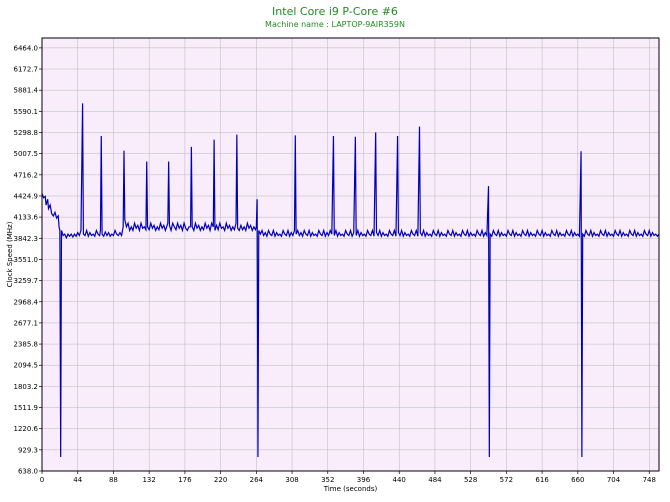  Describe the element at coordinates (350, 489) in the screenshot. I see `x-axis-title: Time (seconds)` at that location.